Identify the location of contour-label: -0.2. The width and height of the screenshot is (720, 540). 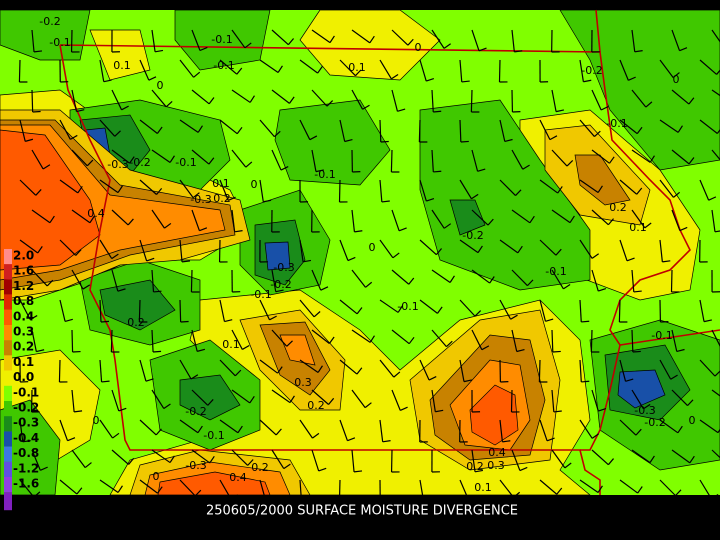
(472, 235).